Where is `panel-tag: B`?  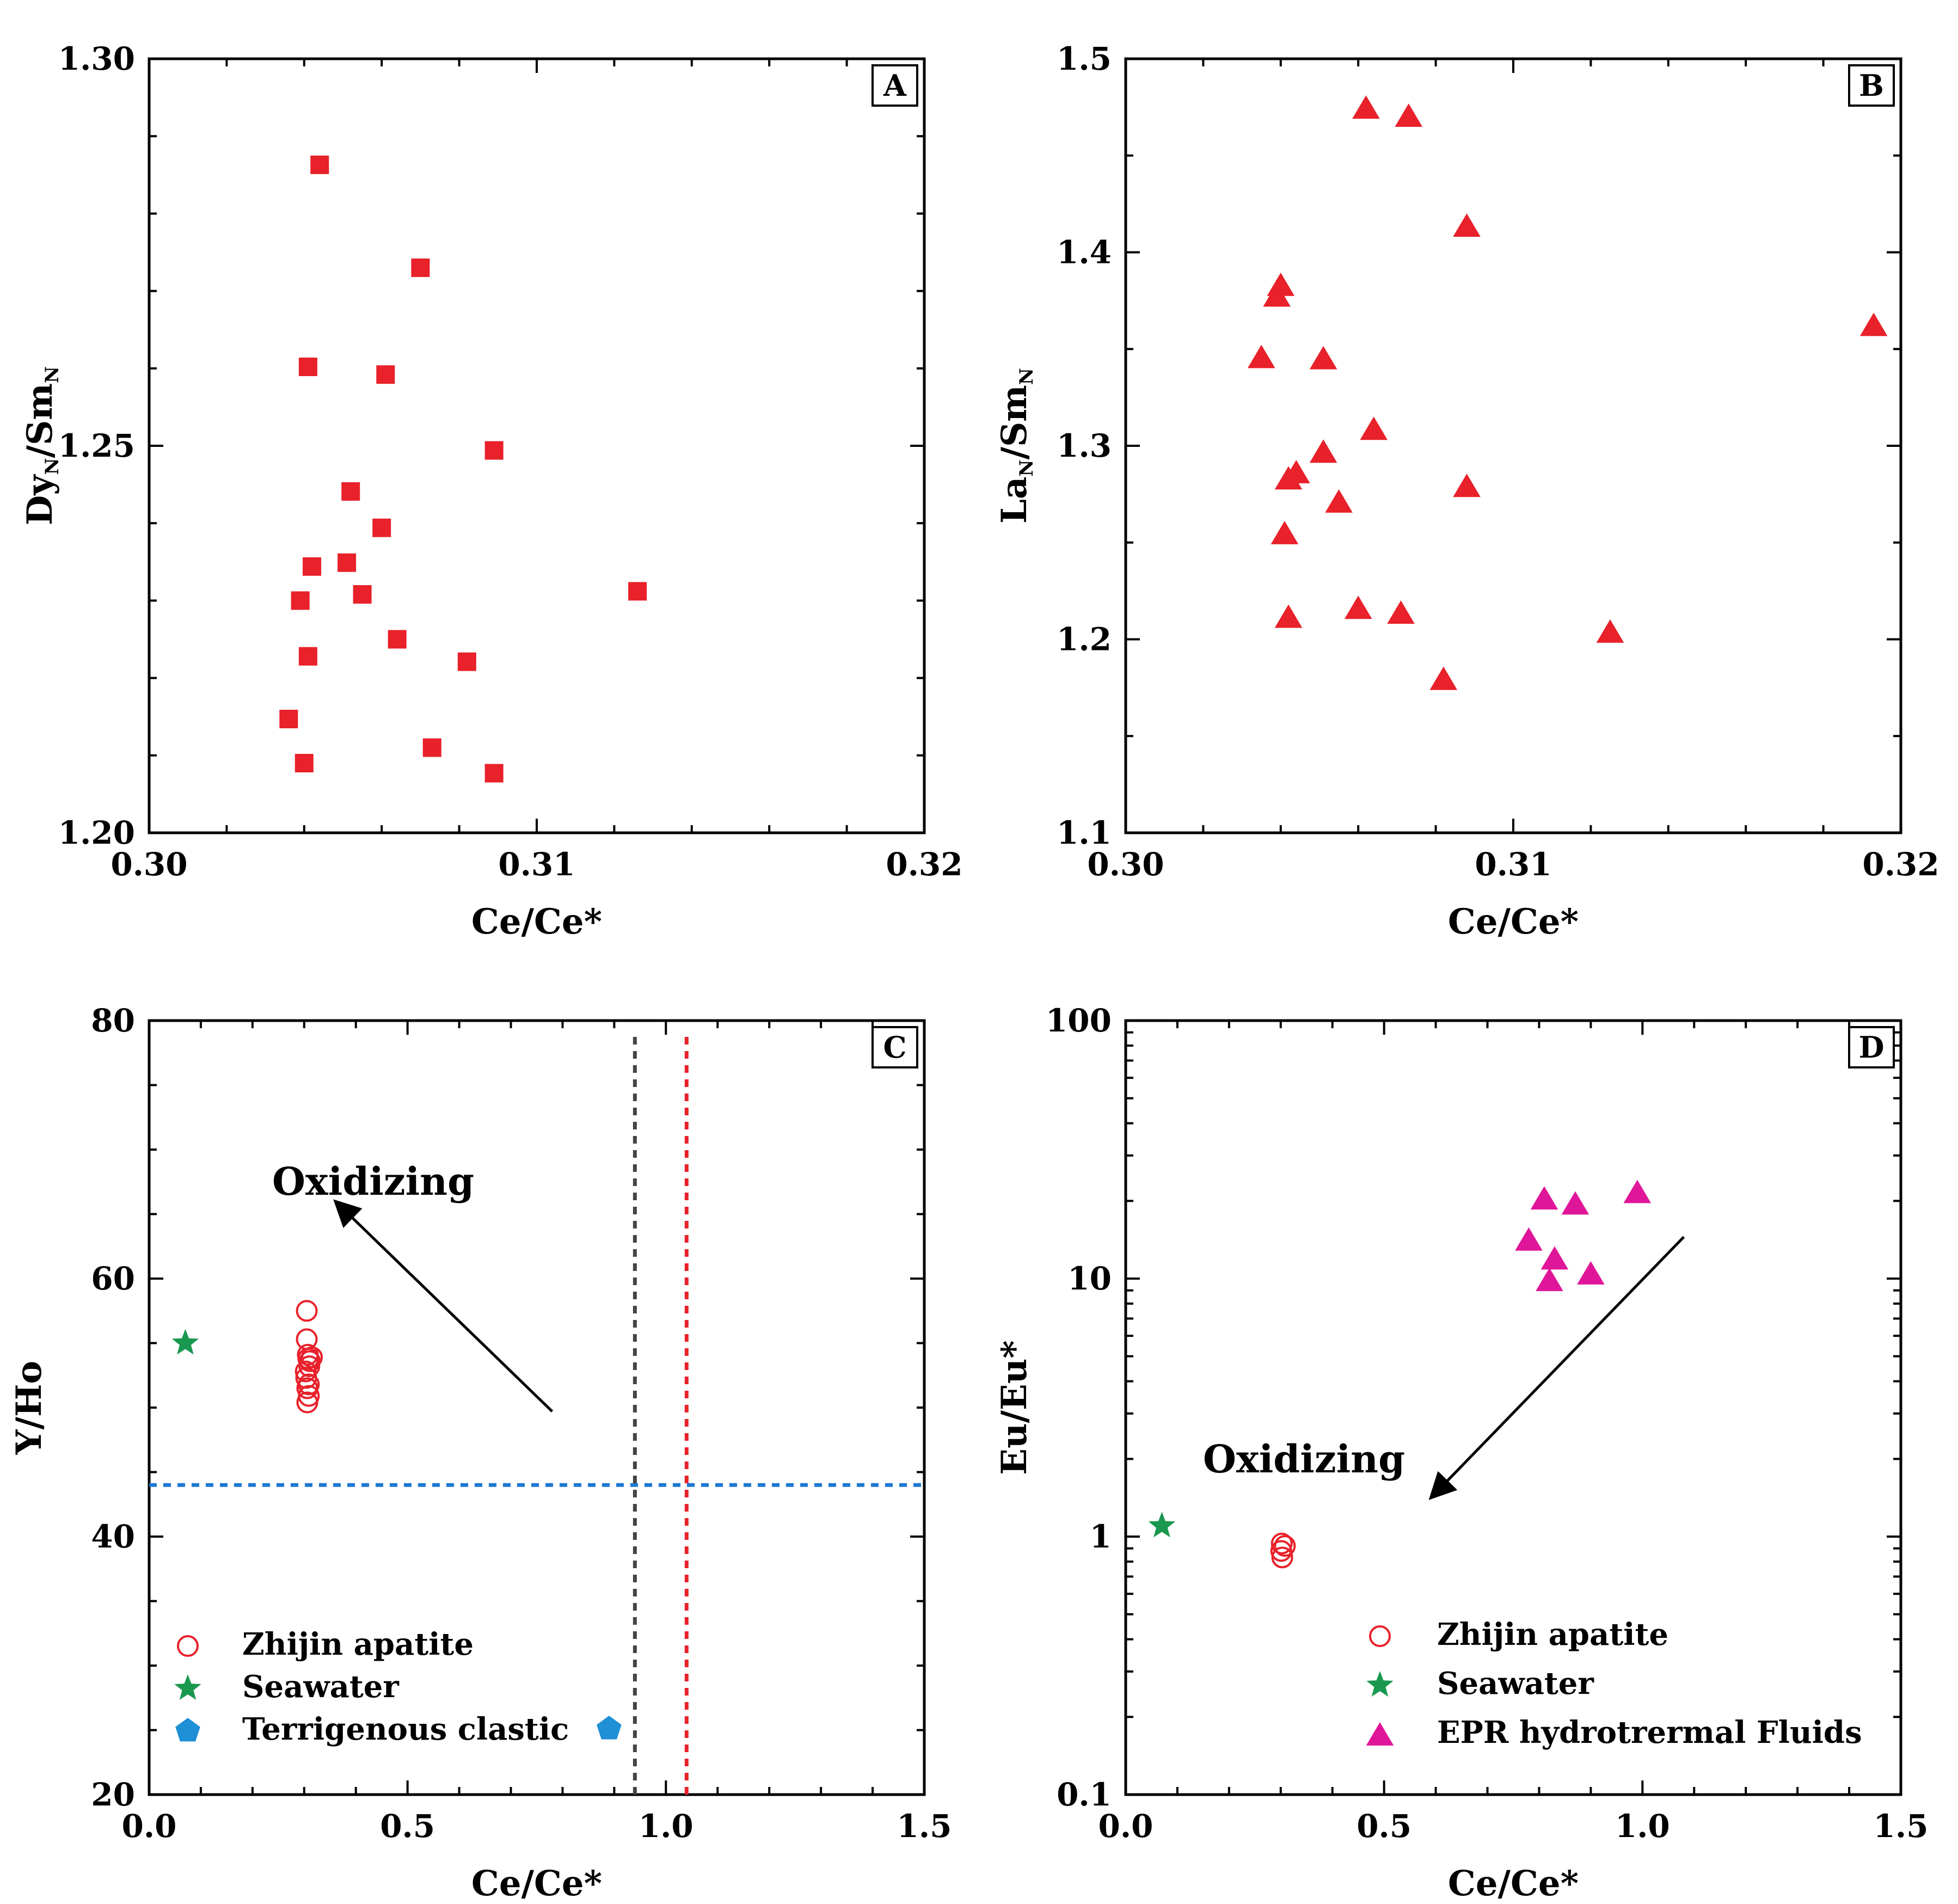
panel-tag: B is located at coordinates (1871, 85).